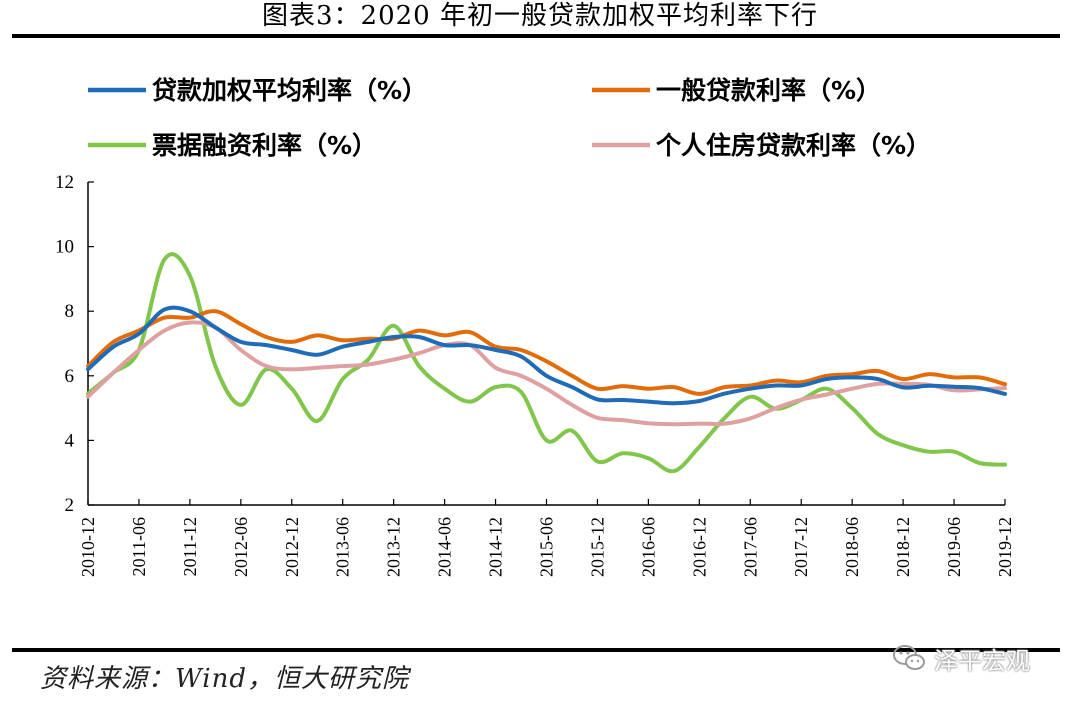 The width and height of the screenshot is (1080, 704). What do you see at coordinates (241, 547) in the screenshot?
I see `x-tick-label: 2012-06` at bounding box center [241, 547].